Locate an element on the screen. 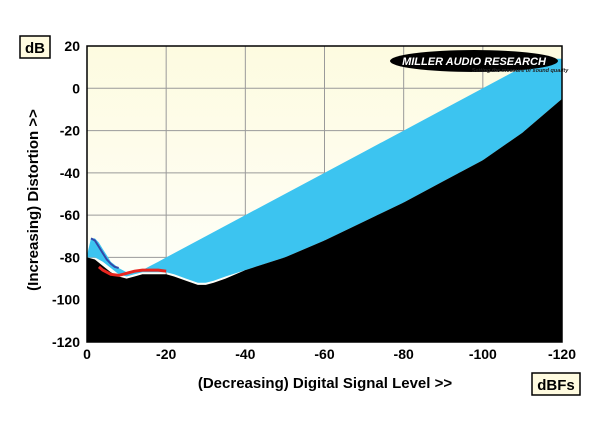 This screenshot has width=600, height=425. y-tick-label: -80 is located at coordinates (70, 257).